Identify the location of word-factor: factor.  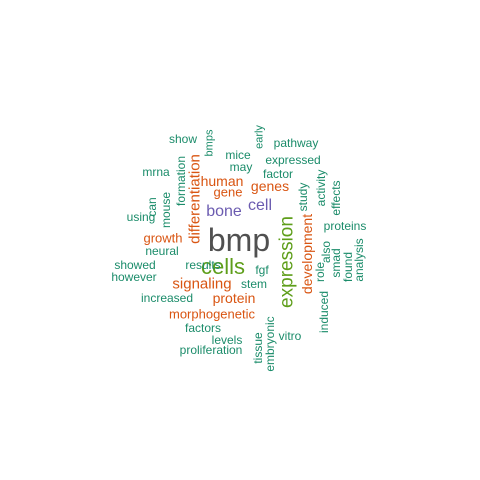
(278, 174).